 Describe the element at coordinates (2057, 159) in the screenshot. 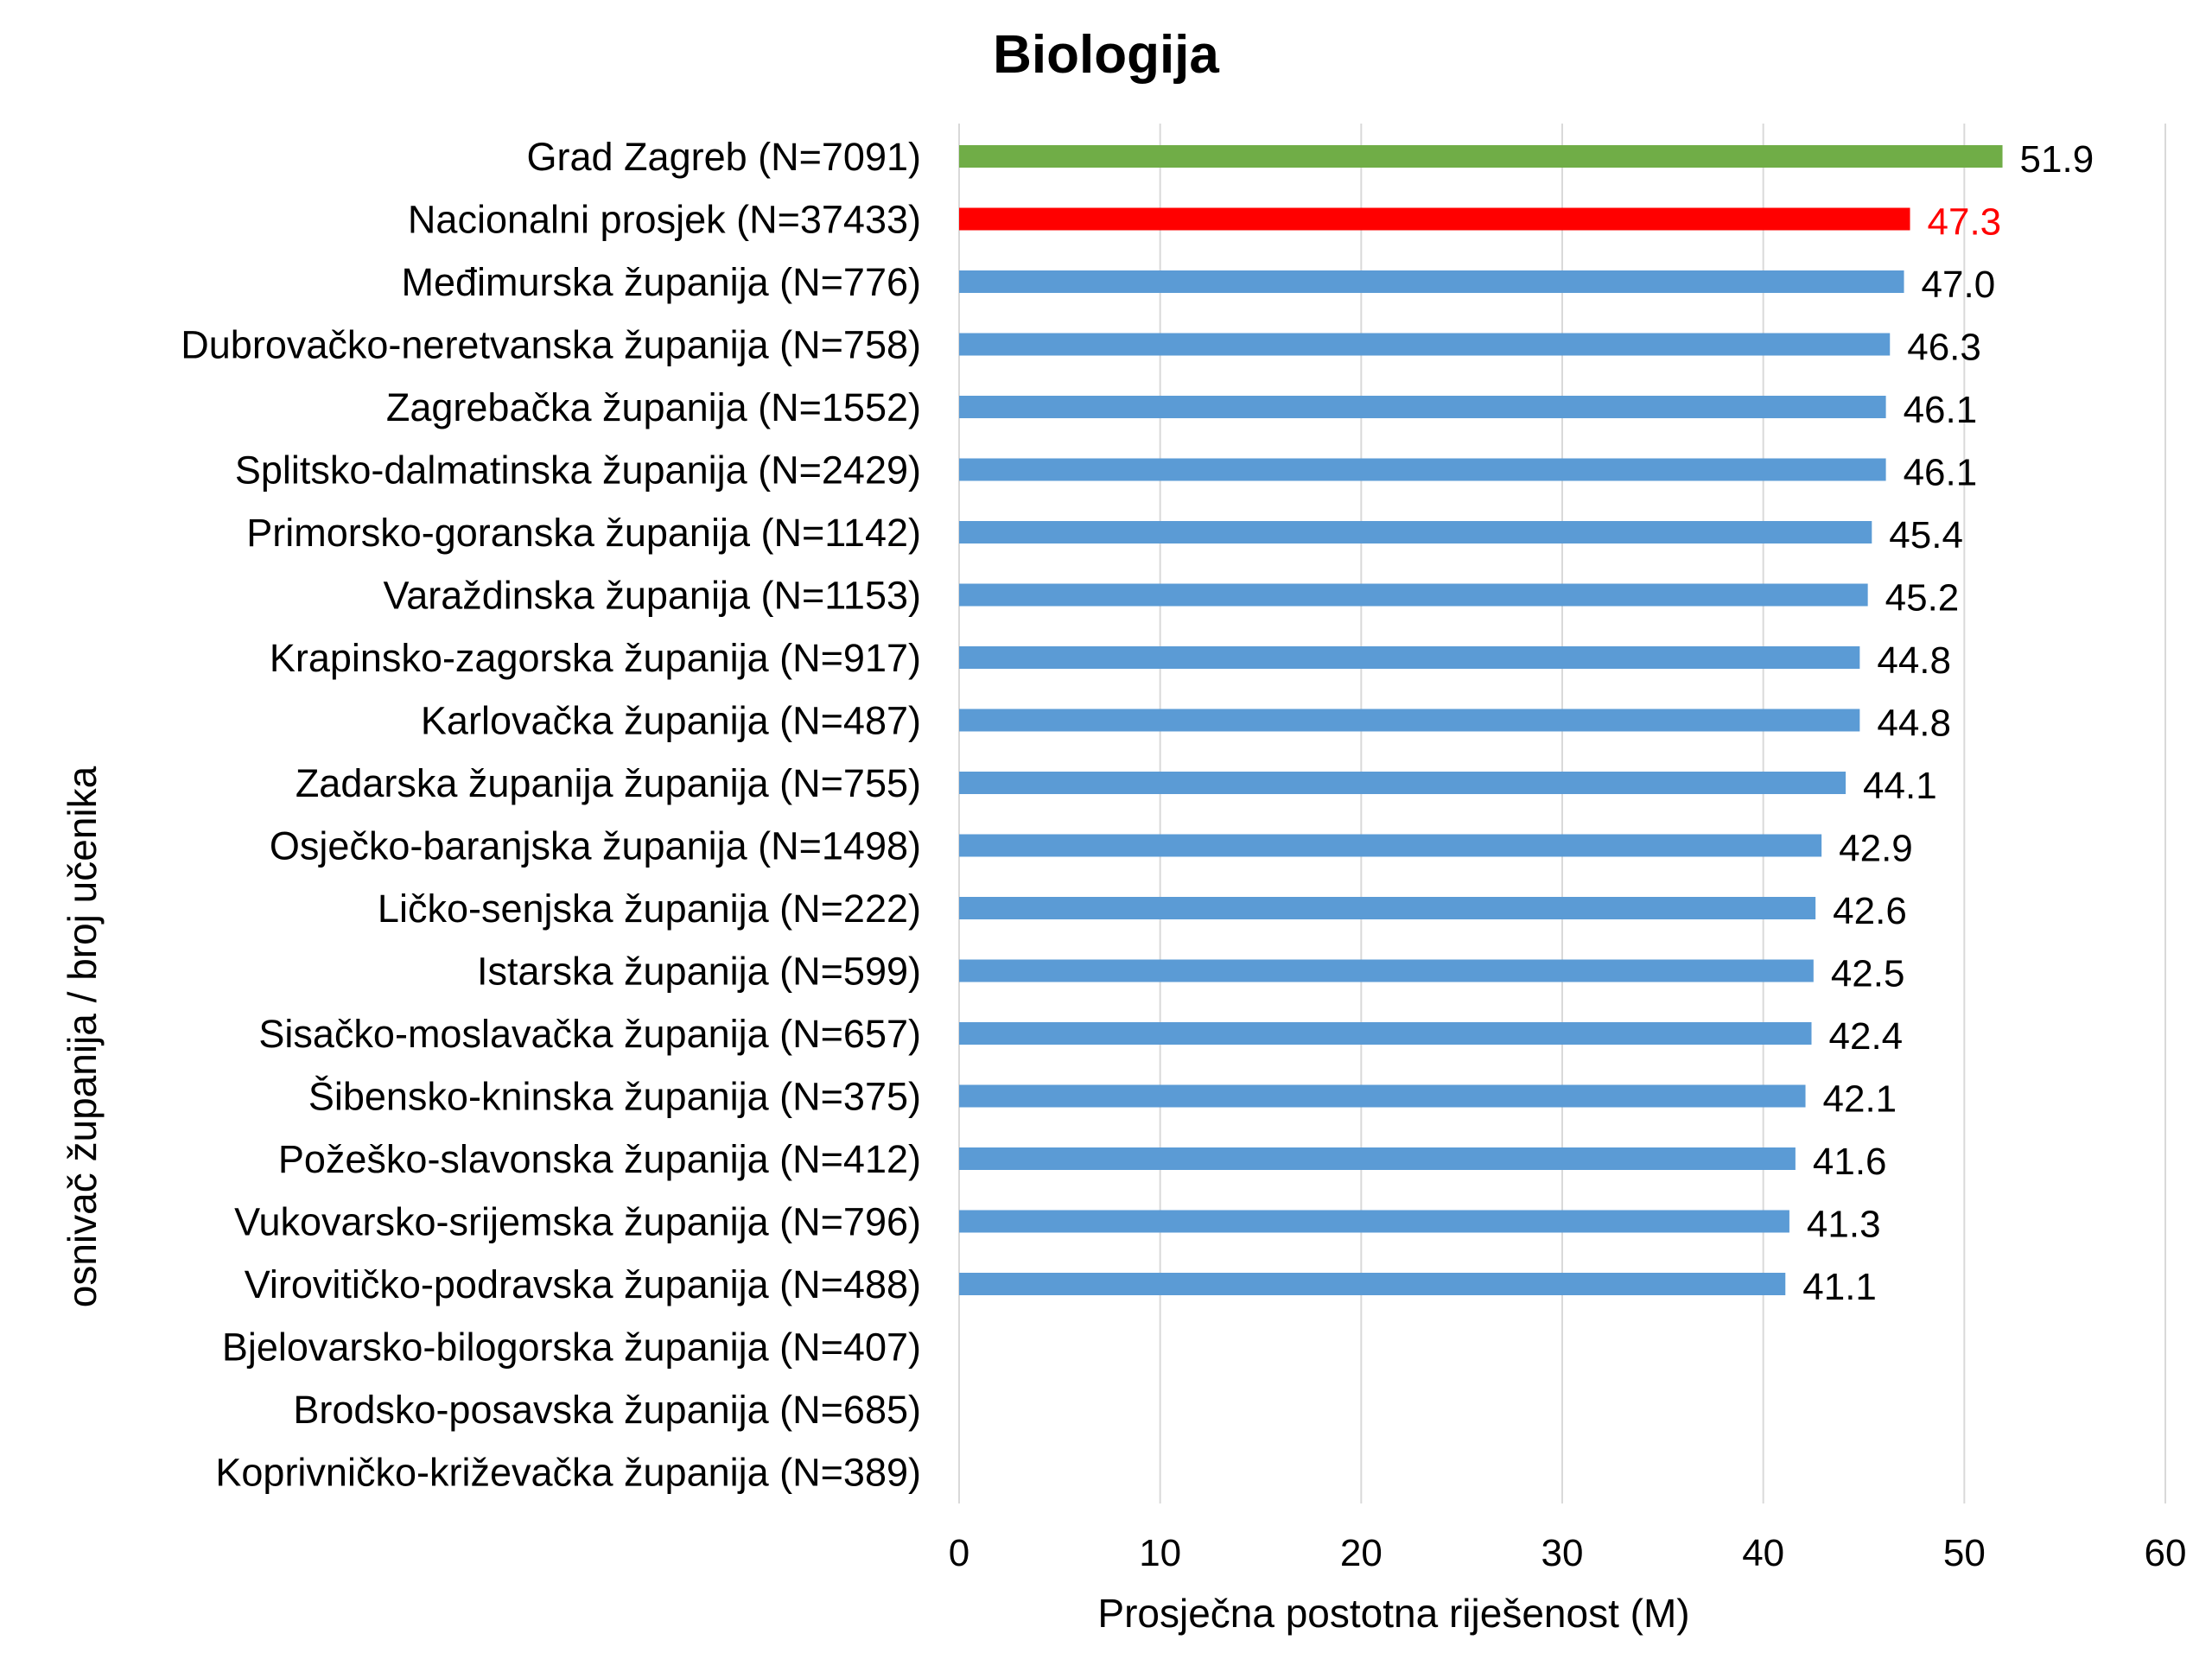

I see `value-label: 51.9` at that location.